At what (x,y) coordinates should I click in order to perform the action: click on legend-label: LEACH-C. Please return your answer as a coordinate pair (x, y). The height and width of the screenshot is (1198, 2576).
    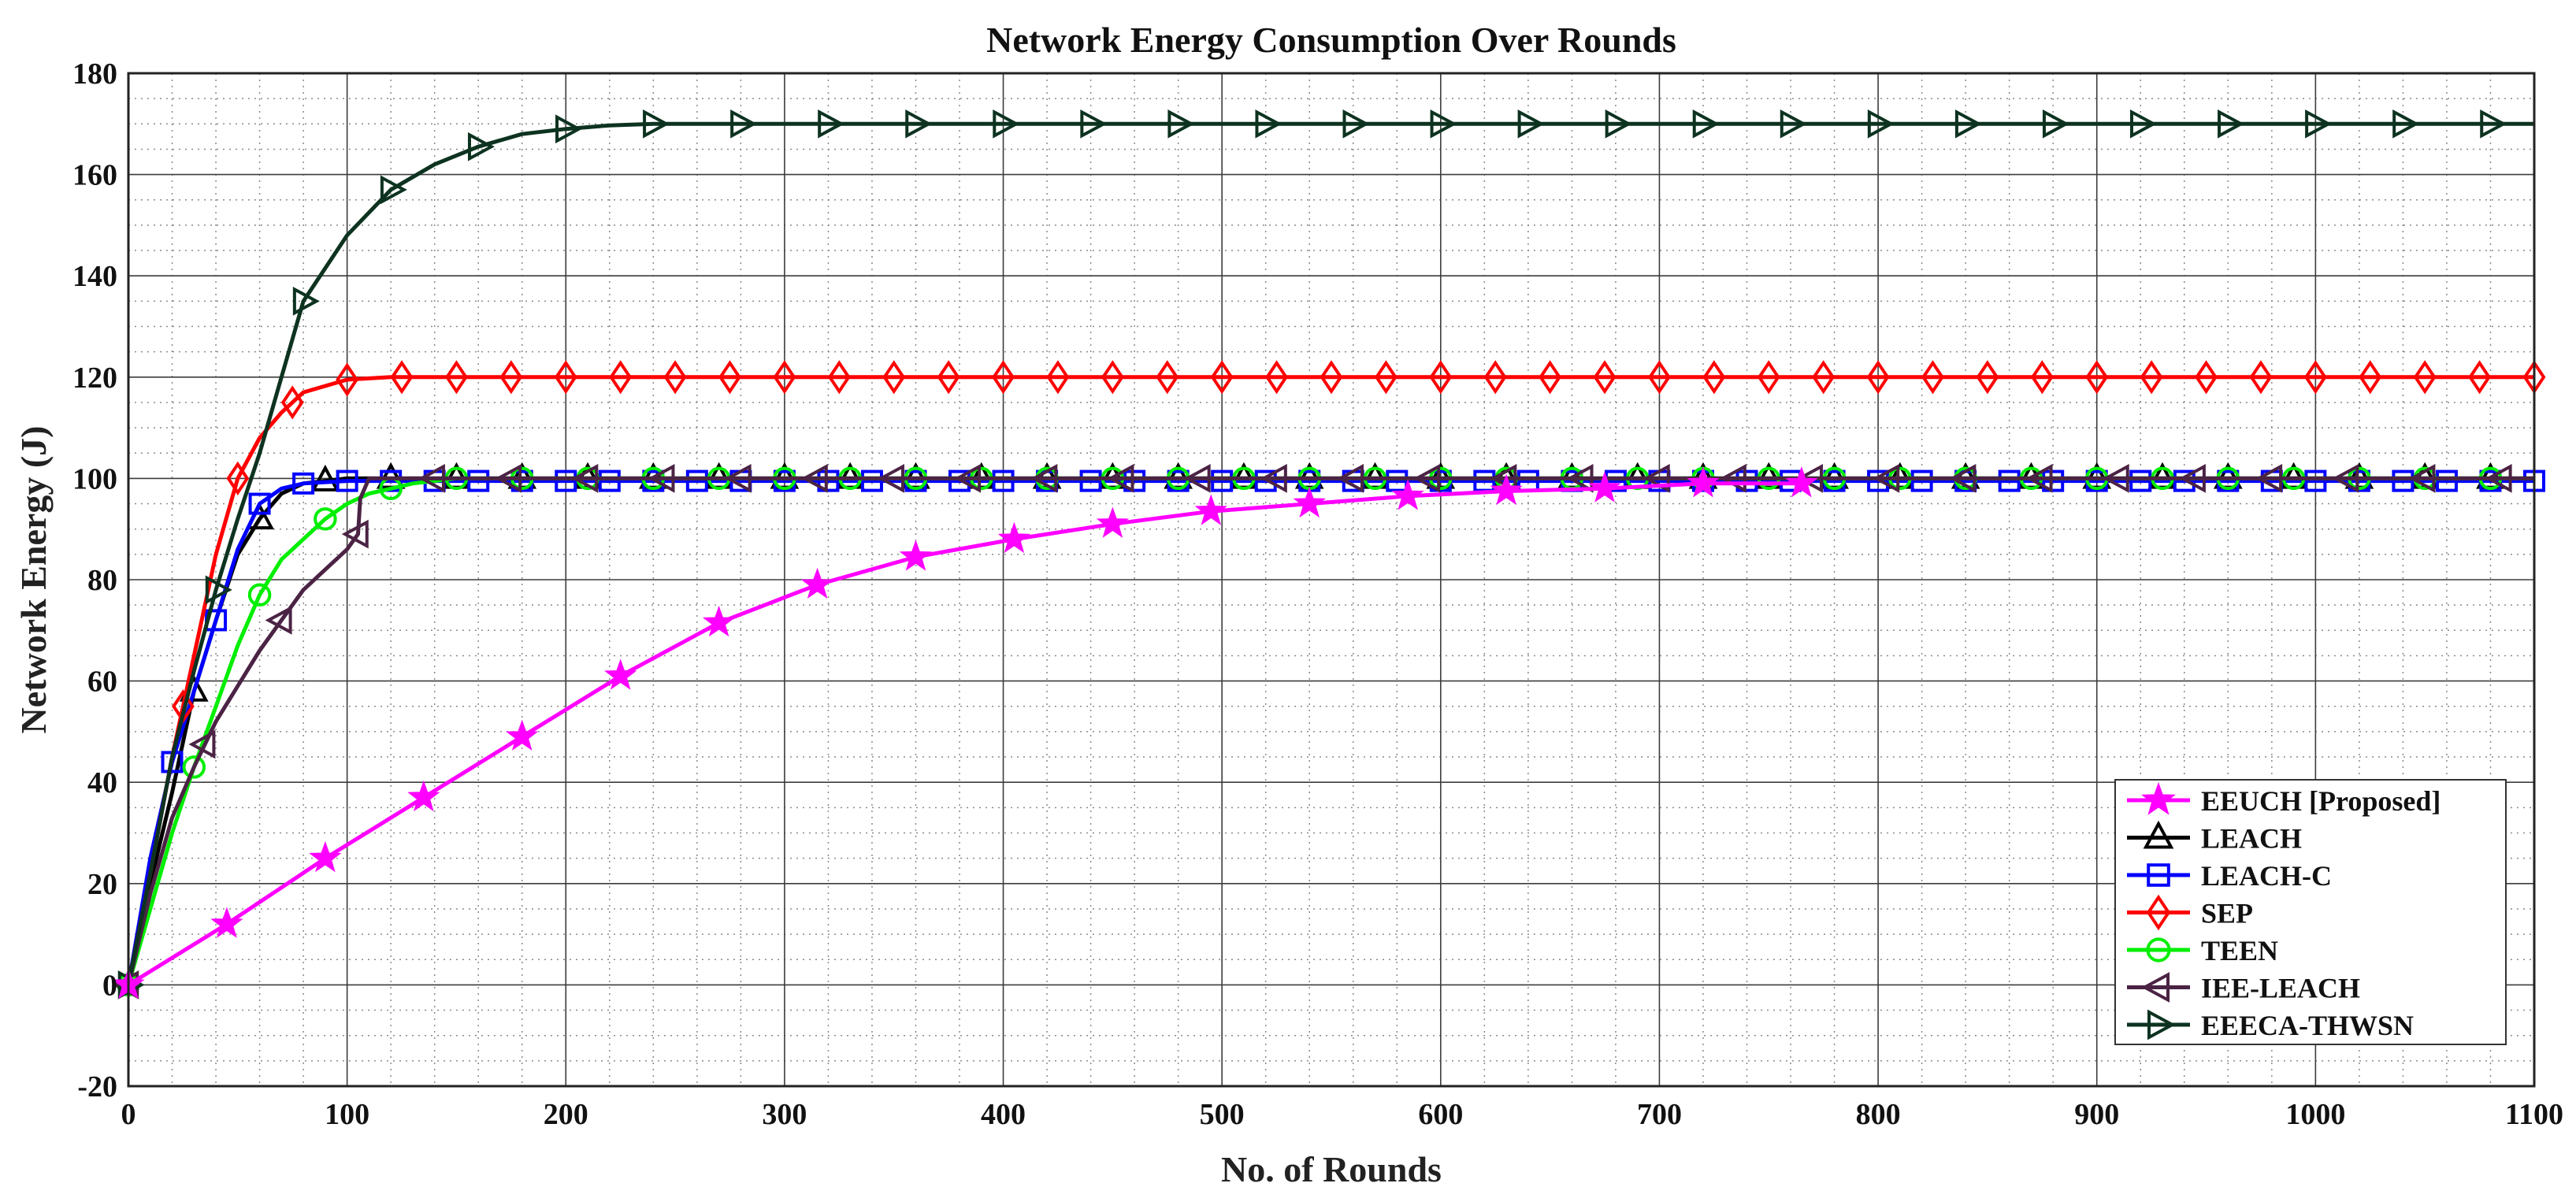
    Looking at the image, I should click on (2266, 876).